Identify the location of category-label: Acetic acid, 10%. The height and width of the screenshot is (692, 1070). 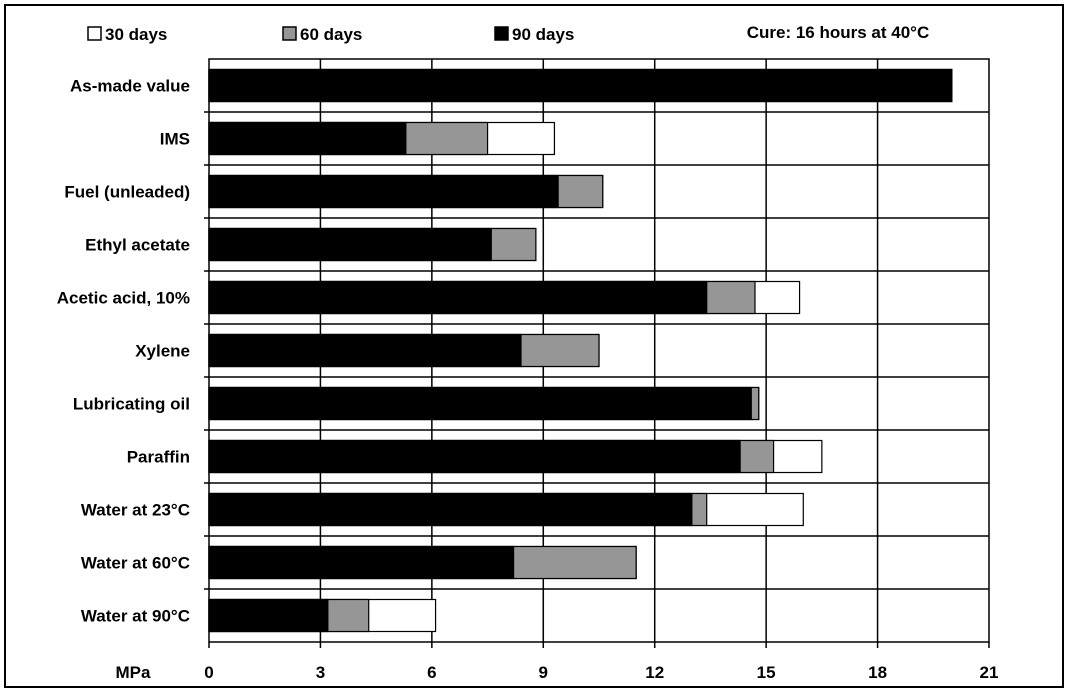
(123, 298).